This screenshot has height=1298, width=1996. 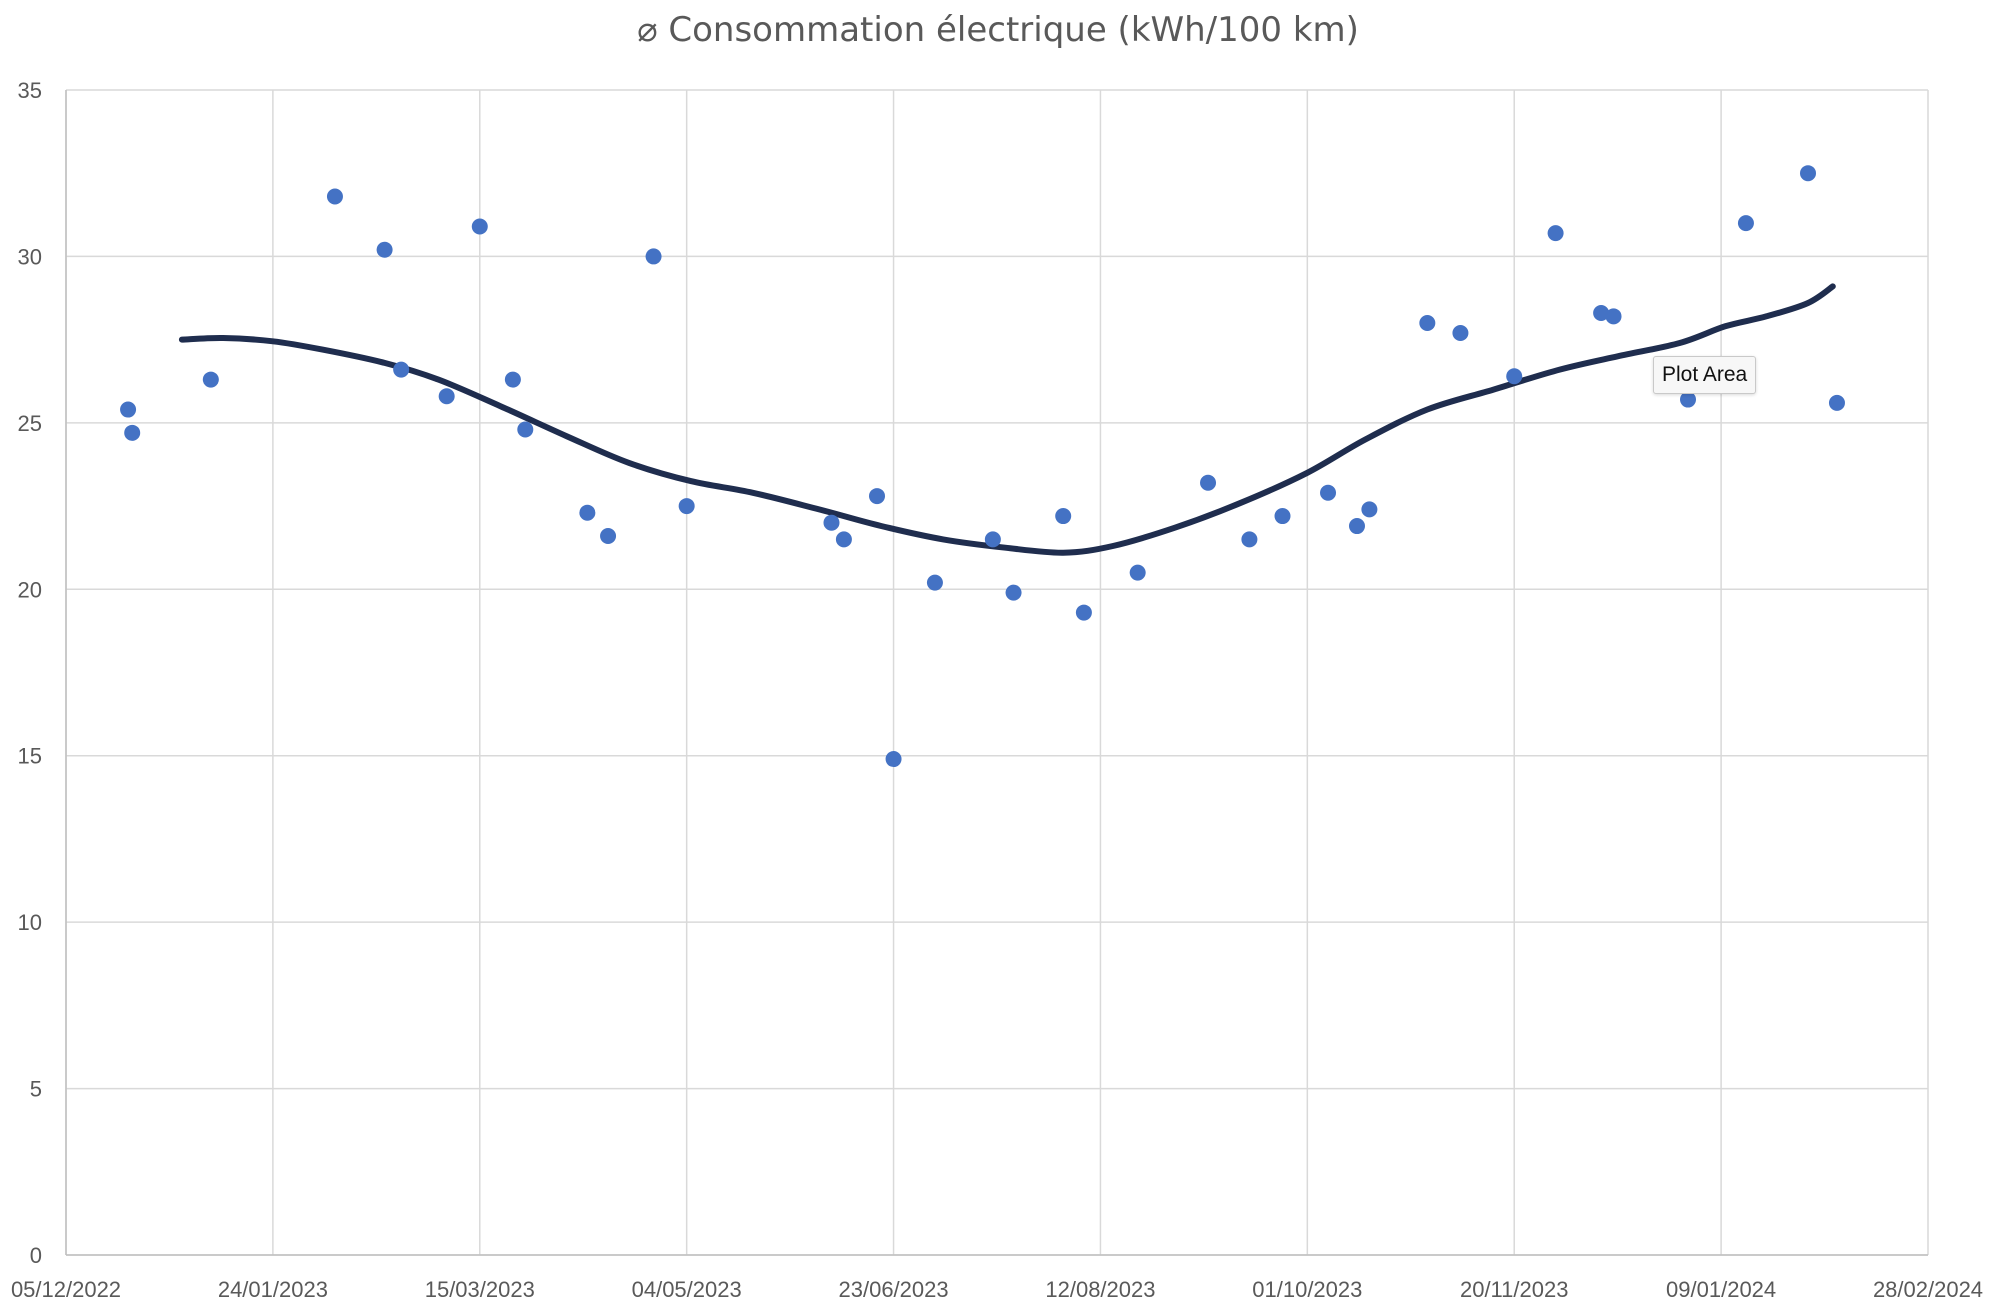 I want to click on y-tick-label: 0, so click(x=36, y=1255).